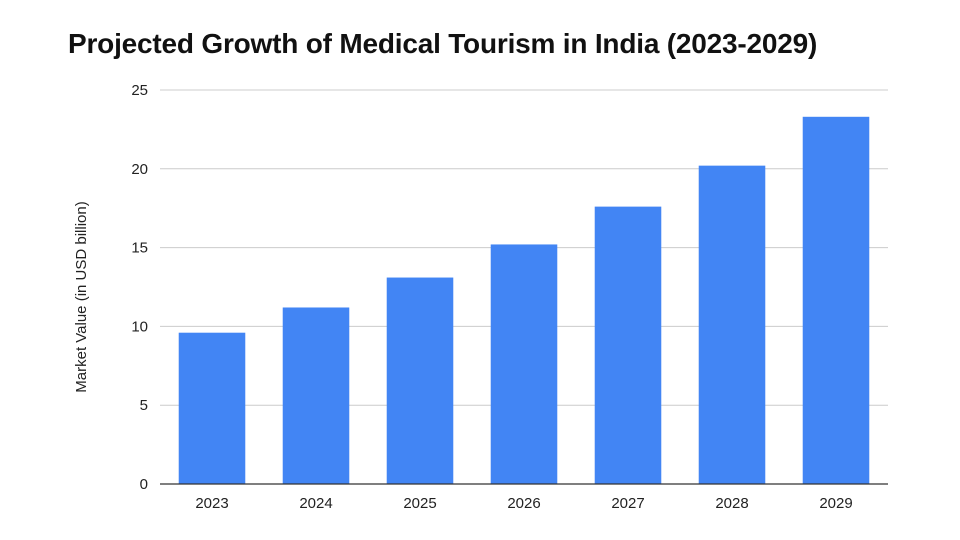 This screenshot has width=960, height=540. Describe the element at coordinates (144, 484) in the screenshot. I see `y-tick-label: 0` at that location.